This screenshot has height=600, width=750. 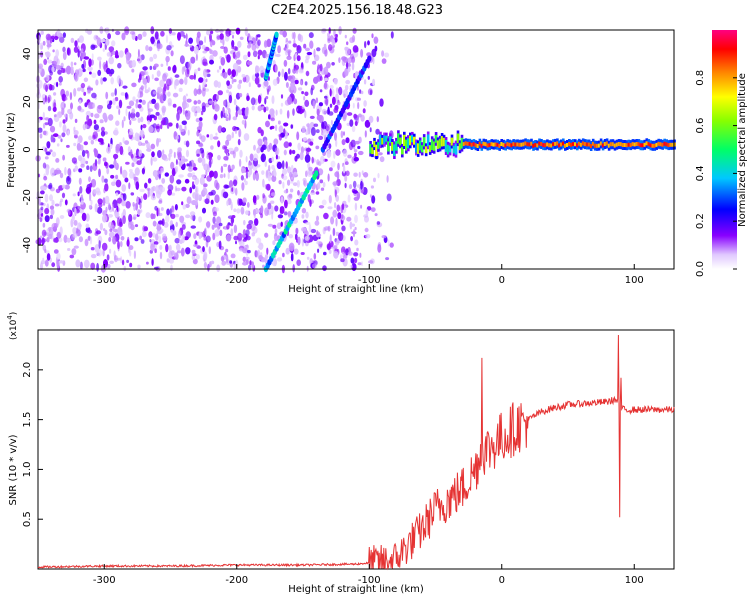 What do you see at coordinates (700, 269) in the screenshot?
I see `colorbar-tick-label: 0.0` at bounding box center [700, 269].